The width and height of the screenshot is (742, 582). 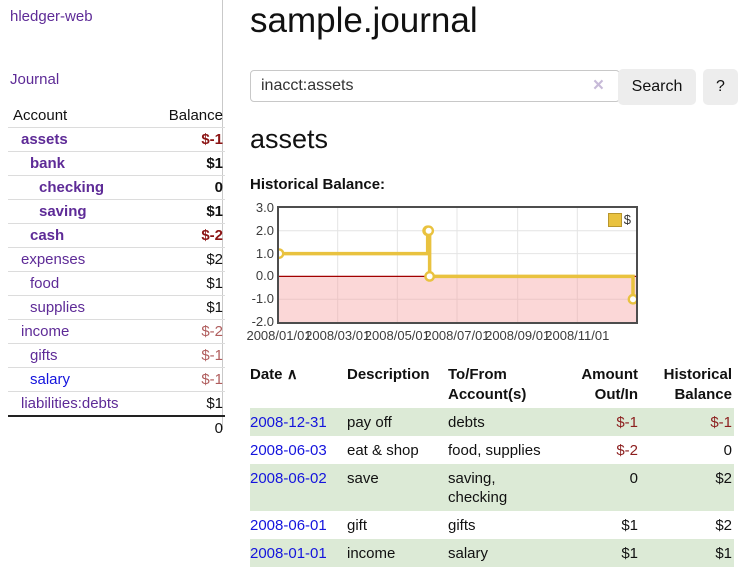 I want to click on transaction-row: 2008-01-01 income salary $1 $1, so click(x=492, y=553).